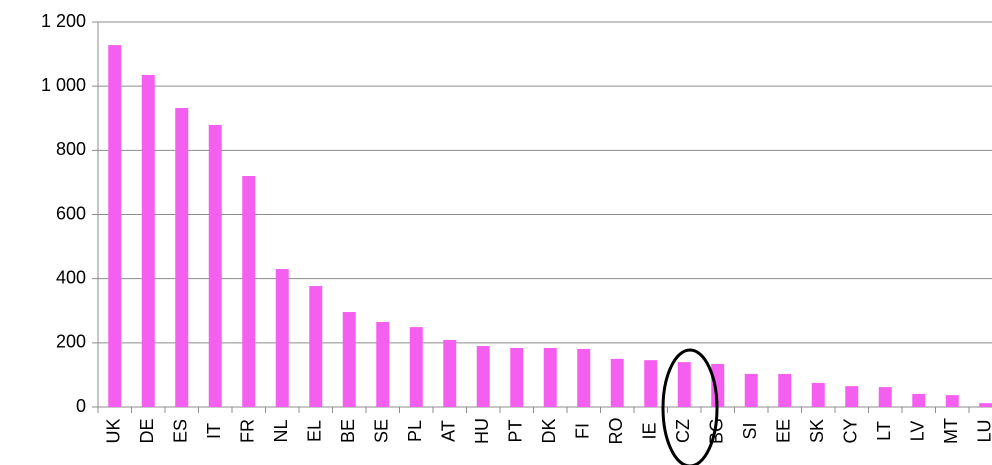 The image size is (992, 465). I want to click on x-tick-label: BE, so click(348, 431).